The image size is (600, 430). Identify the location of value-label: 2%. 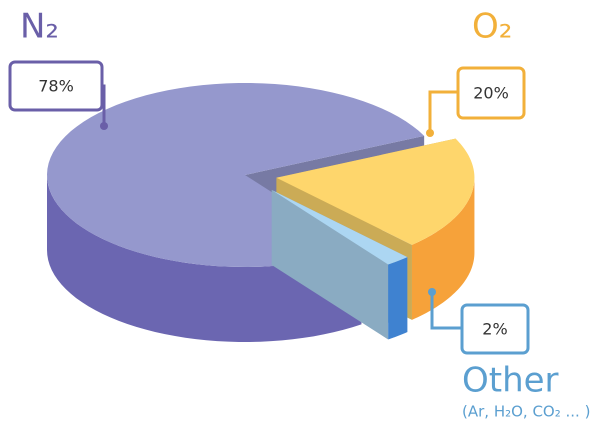
(494, 329).